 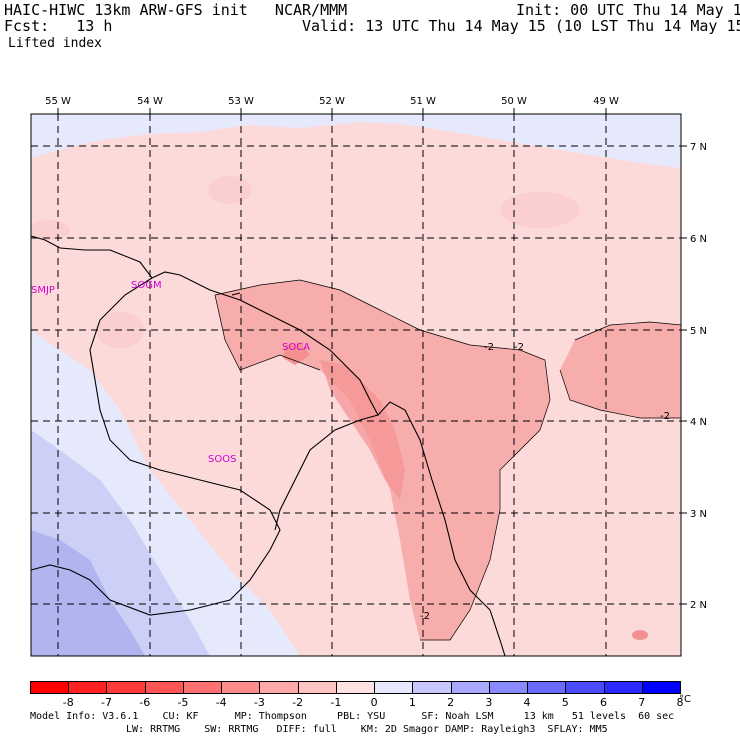 I want to click on colorbar-label: -4, so click(x=221, y=702).